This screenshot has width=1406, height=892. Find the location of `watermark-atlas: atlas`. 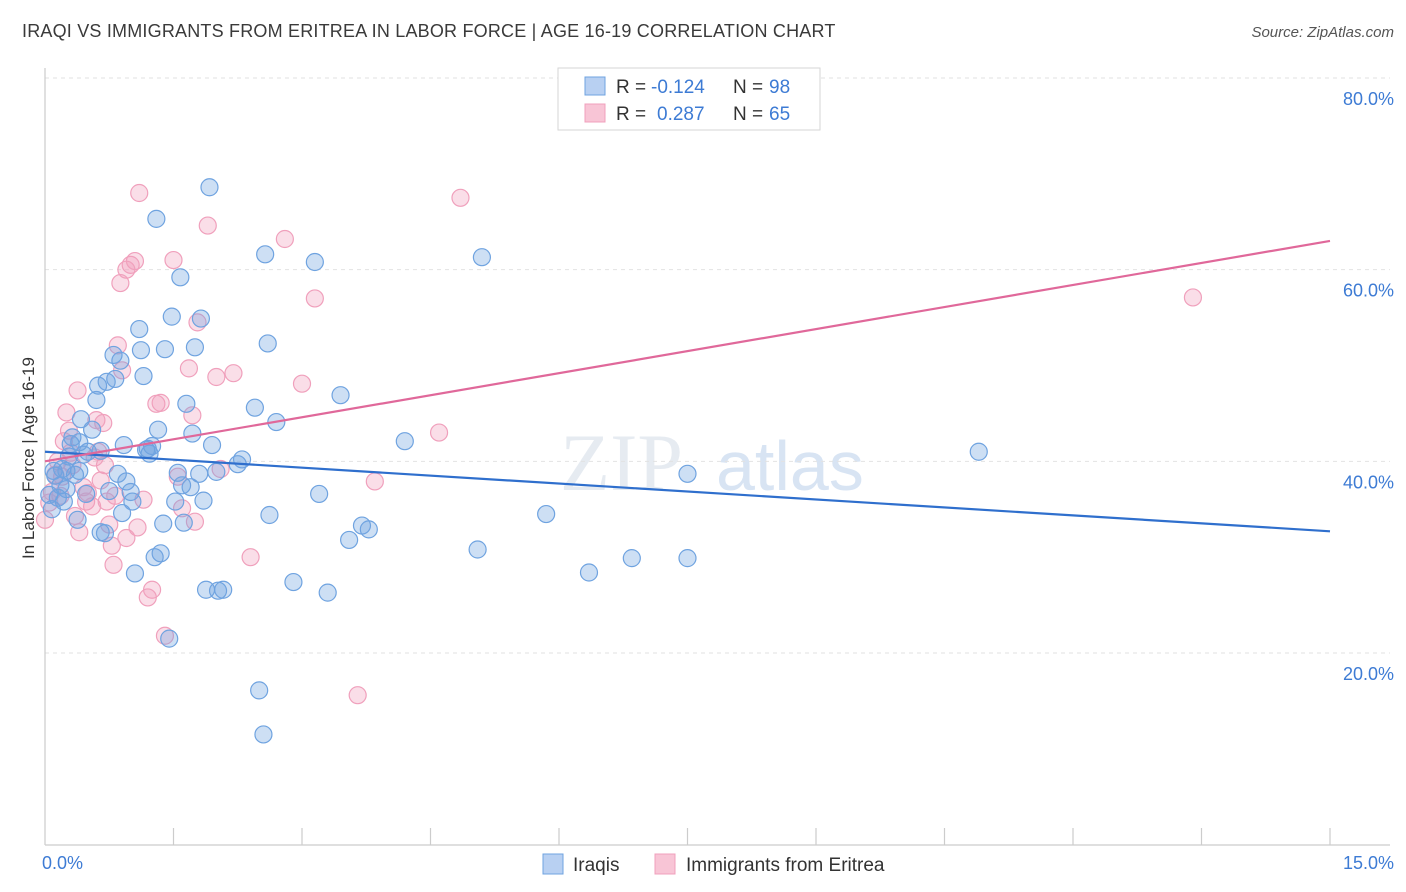

watermark-atlas: atlas is located at coordinates (790, 466).